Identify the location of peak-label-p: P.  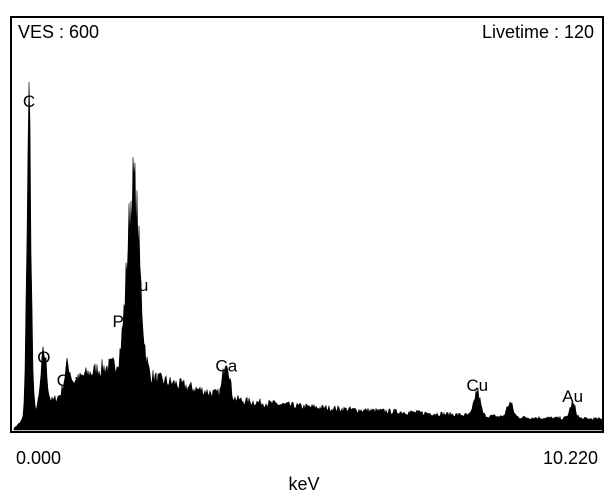
(118, 321).